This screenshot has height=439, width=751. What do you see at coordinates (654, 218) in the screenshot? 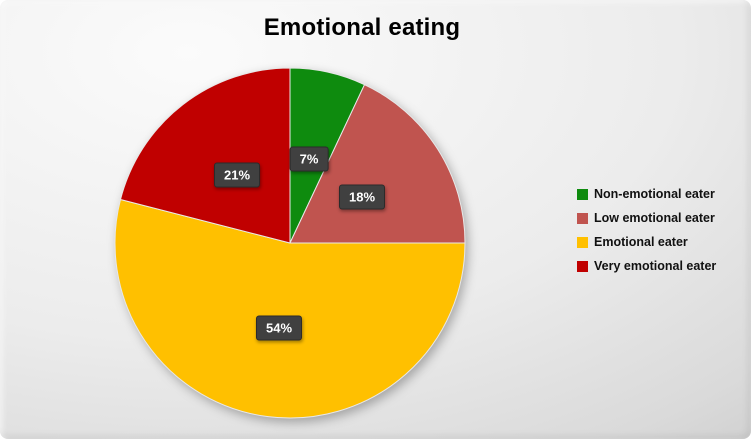
I see `legend-label: Low emotional eater` at bounding box center [654, 218].